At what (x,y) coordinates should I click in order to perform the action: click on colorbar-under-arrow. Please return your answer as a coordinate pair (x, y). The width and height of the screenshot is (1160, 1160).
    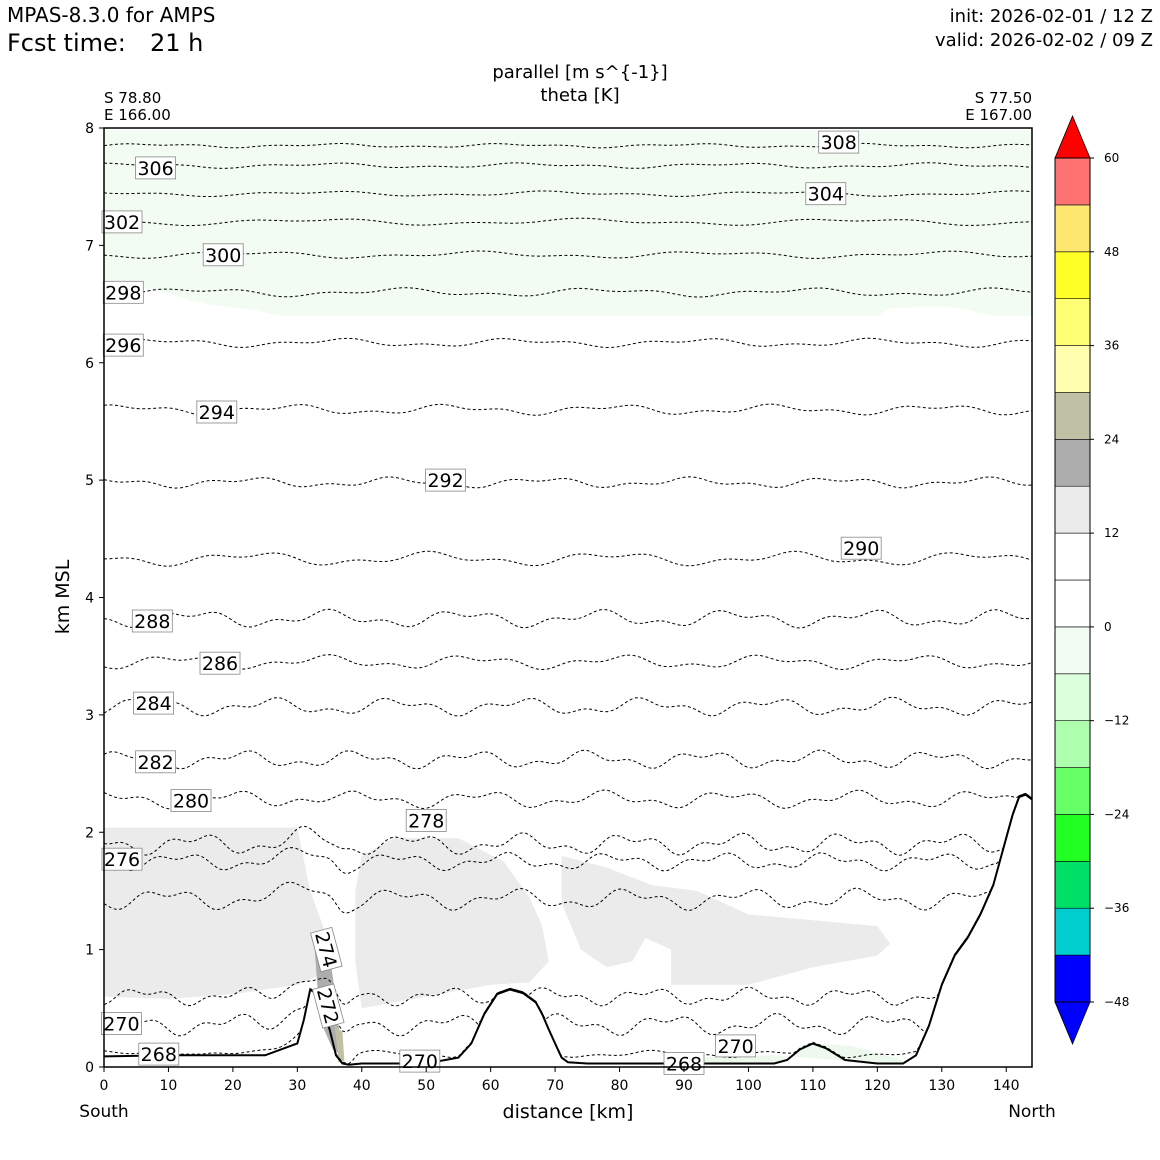
    Looking at the image, I should click on (1072, 1023).